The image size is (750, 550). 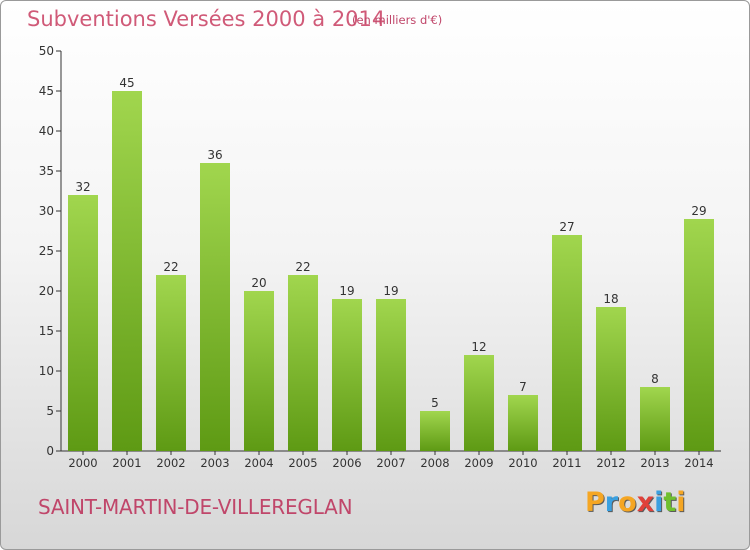 What do you see at coordinates (82, 463) in the screenshot?
I see `x-tick-label: 2000` at bounding box center [82, 463].